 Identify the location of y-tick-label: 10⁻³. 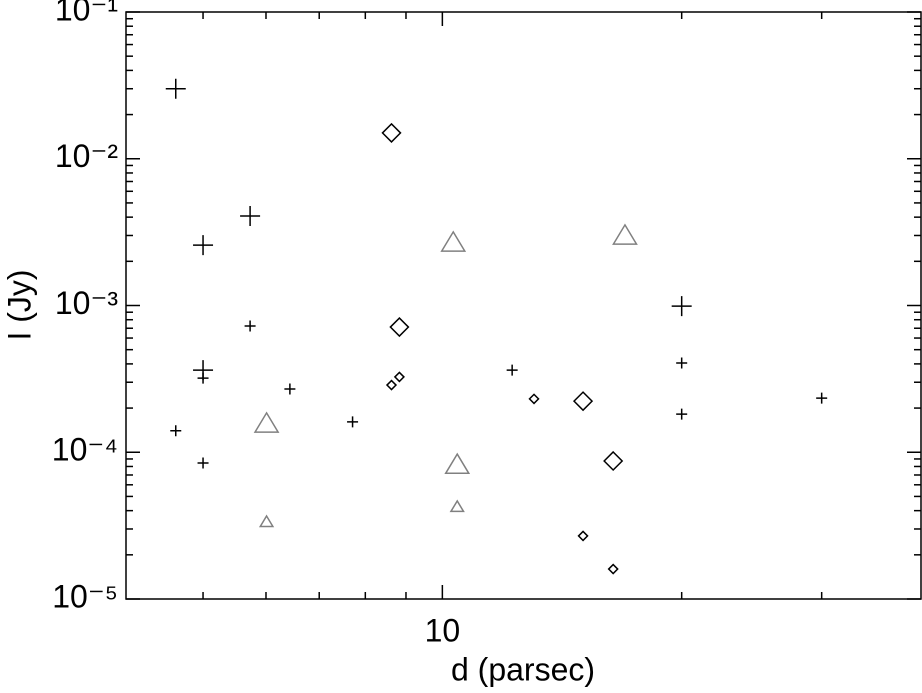
(86, 303).